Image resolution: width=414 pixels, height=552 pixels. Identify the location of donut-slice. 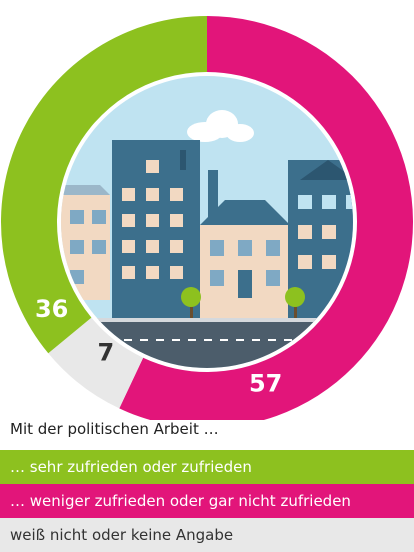
(96, 363).